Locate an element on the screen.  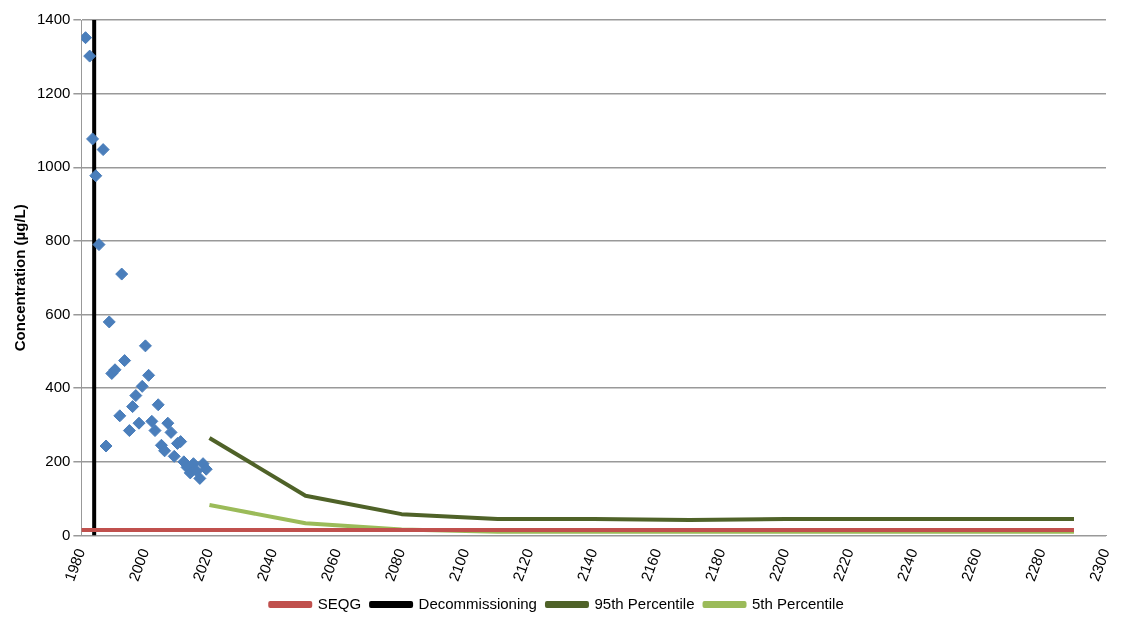
y-tick-label: 1200 is located at coordinates (53, 92).